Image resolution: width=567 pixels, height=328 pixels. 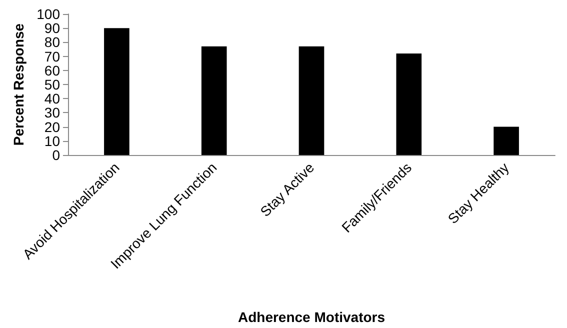 What do you see at coordinates (52, 84) in the screenshot?
I see `y-tick-label: 50` at bounding box center [52, 84].